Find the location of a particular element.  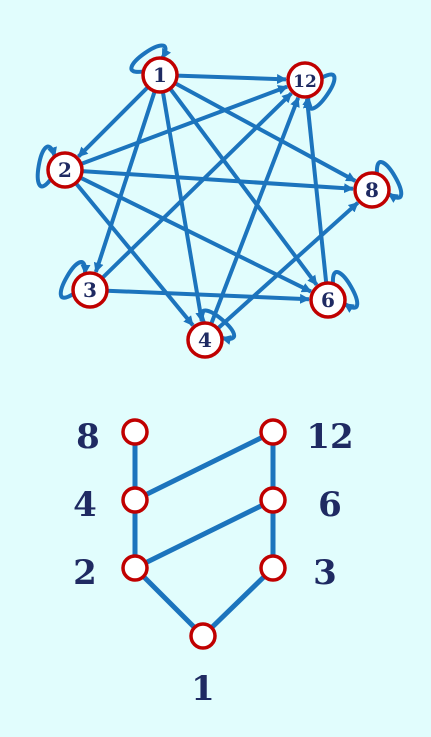

hasse-diagram-edges is located at coordinates (204, 533).